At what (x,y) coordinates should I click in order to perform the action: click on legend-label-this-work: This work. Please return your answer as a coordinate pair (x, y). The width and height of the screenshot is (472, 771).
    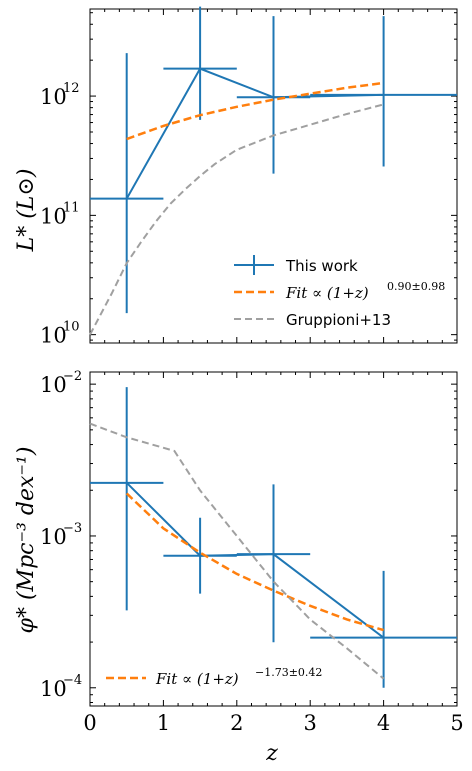
    Looking at the image, I should click on (321, 266).